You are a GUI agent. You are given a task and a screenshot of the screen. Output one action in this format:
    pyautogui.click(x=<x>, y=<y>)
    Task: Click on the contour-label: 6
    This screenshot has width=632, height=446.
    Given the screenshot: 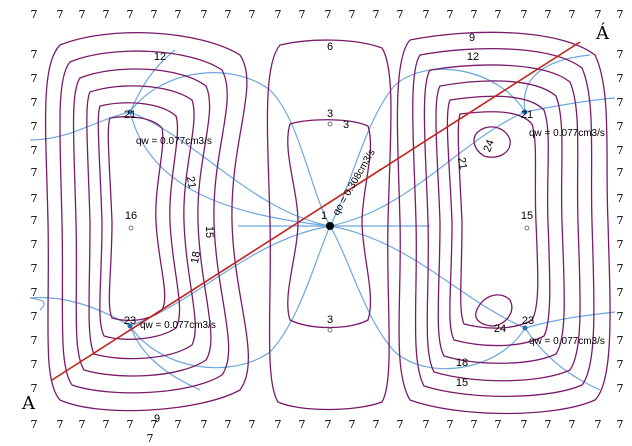 What is the action you would take?
    pyautogui.click(x=330, y=47)
    